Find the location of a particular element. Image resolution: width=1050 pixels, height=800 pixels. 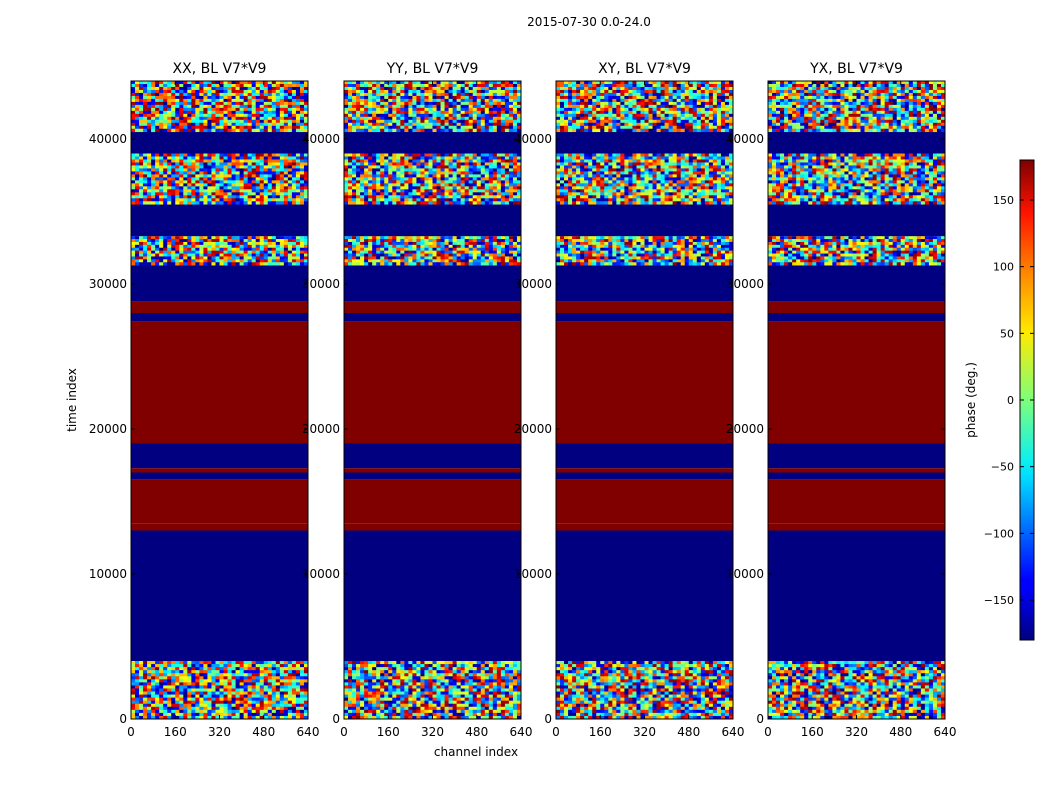

colorbar-tick-label: 0 is located at coordinates (1010, 400).